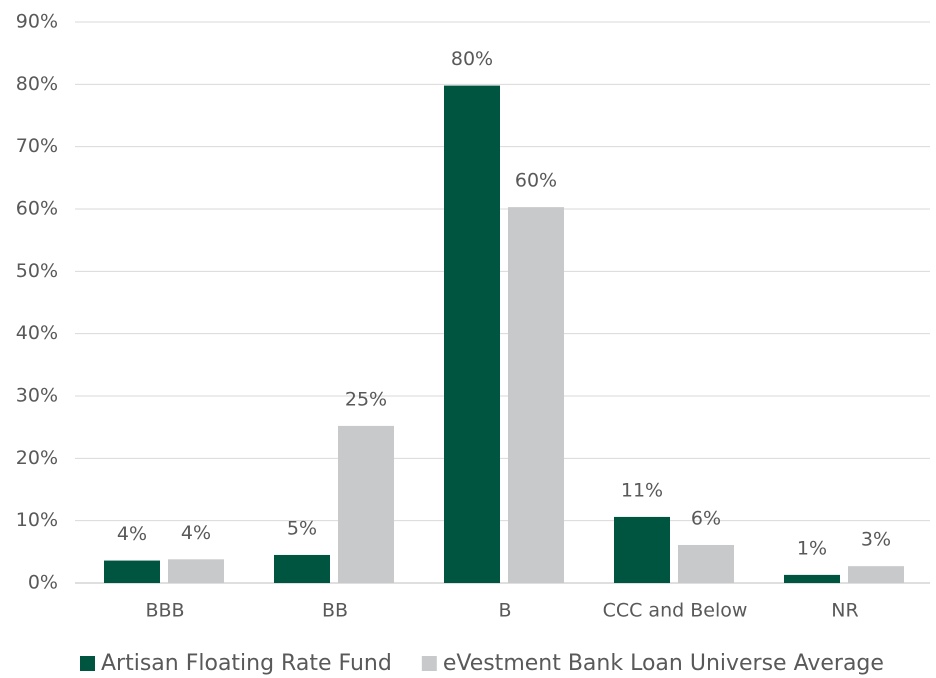 The image size is (936, 678). I want to click on data-label: 25%, so click(366, 399).